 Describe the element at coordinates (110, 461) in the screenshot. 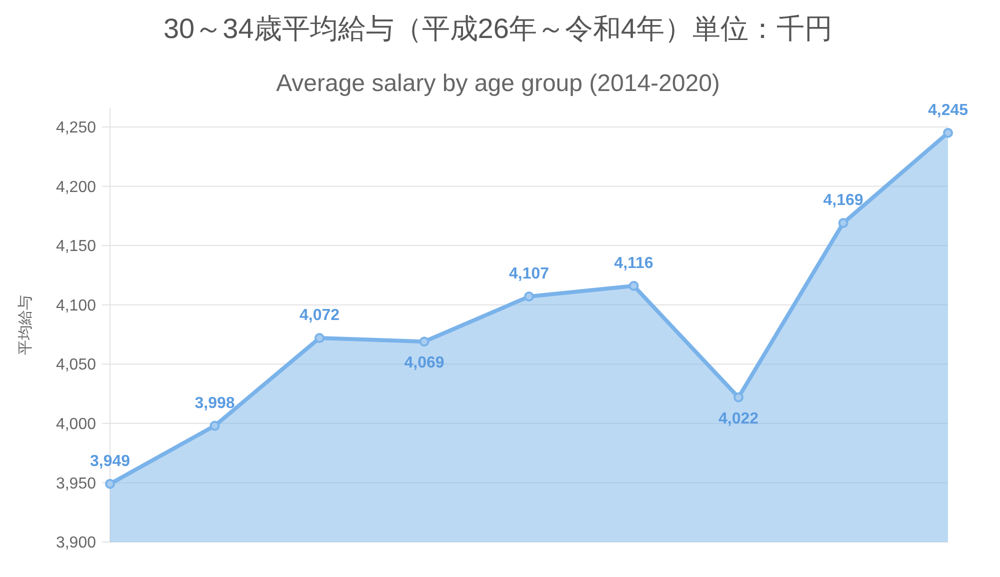

I see `data-label: 3,949` at that location.